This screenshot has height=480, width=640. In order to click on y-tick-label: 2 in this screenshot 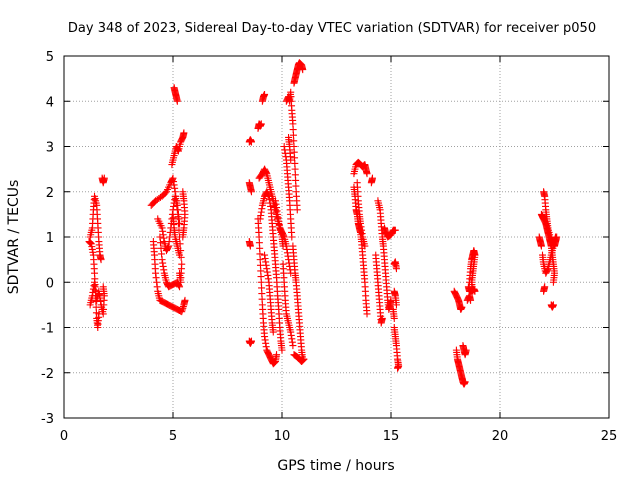, I will do `click(50, 193)`.